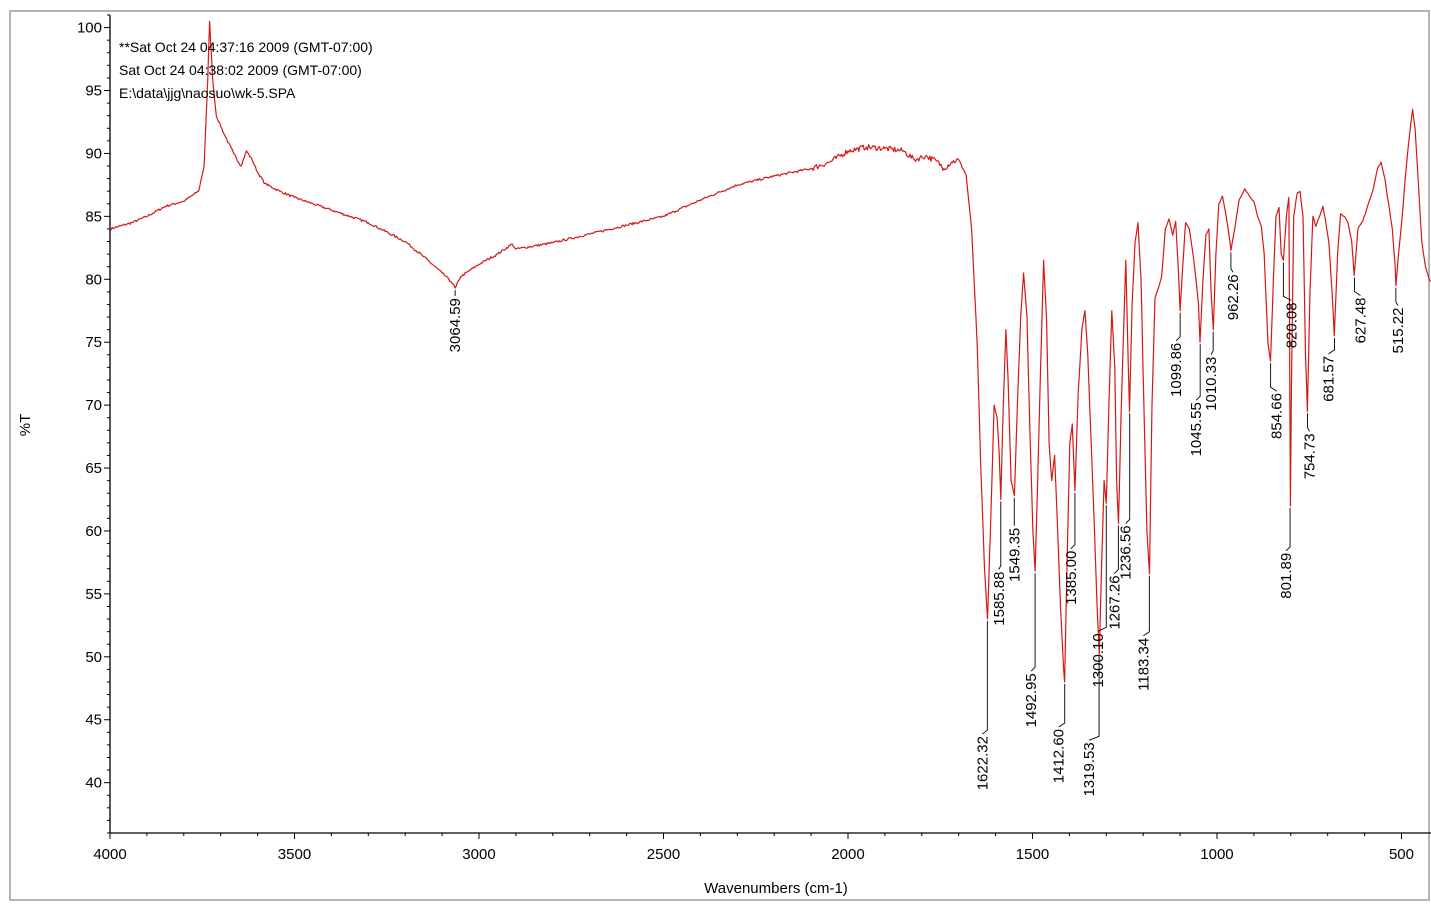 This screenshot has height=904, width=1431. What do you see at coordinates (1196, 429) in the screenshot?
I see `peak-label: 1045.55` at bounding box center [1196, 429].